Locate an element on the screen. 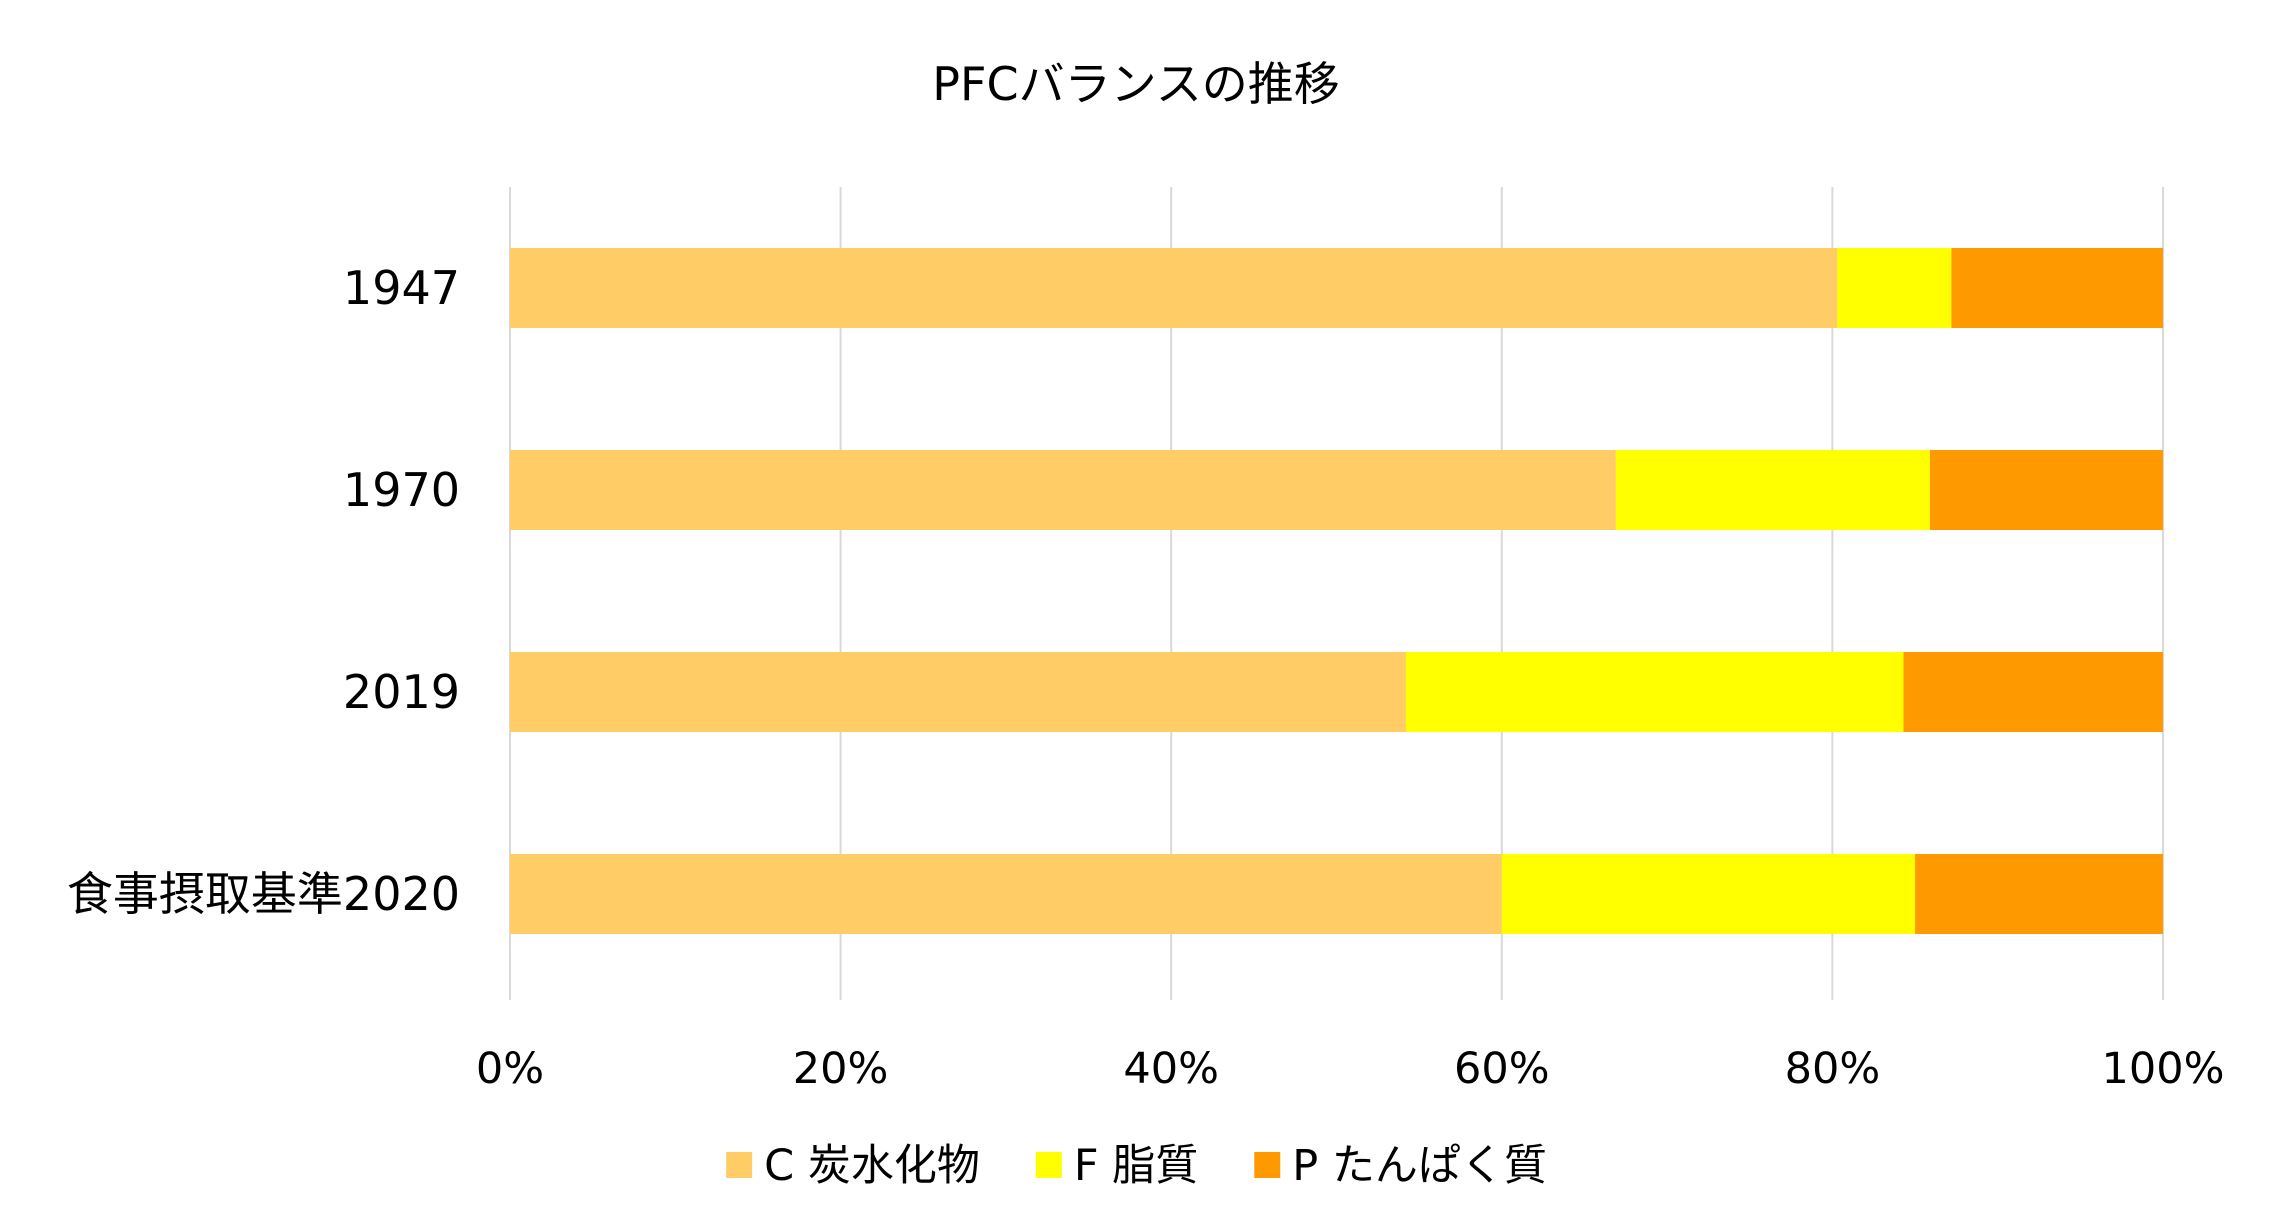 The width and height of the screenshot is (2273, 1231). legend-label: F 脂質 is located at coordinates (1136, 1166).